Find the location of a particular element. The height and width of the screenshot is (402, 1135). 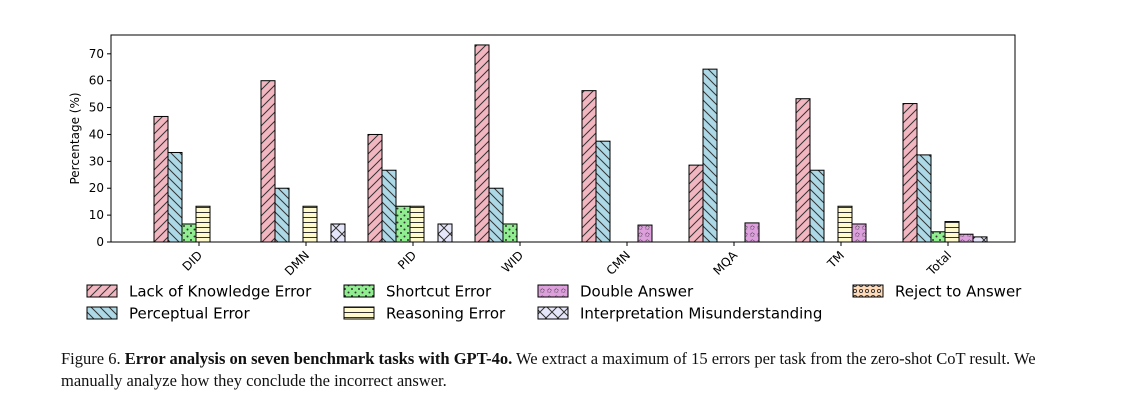

y-axis: 0 10 20 30 40 50 60 70 is located at coordinates (100, 148).